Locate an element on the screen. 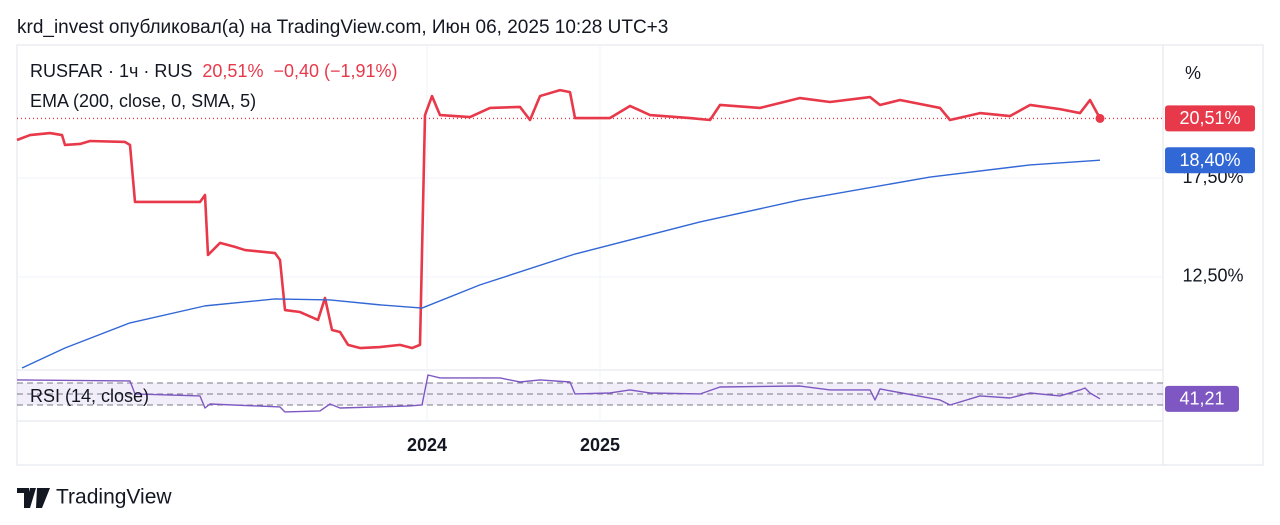 The height and width of the screenshot is (525, 1280). scale-button is located at coordinates (1213, 74).